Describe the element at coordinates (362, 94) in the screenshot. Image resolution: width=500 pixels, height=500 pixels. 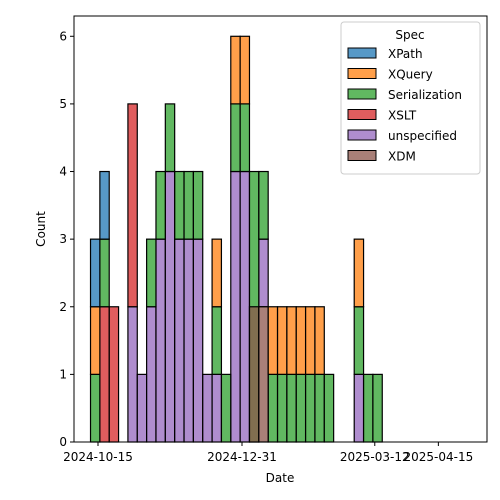
I see `legend-swatch-serialization` at that location.